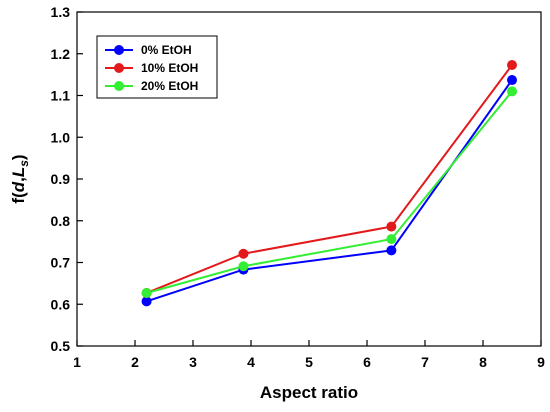  I want to click on x-axis-ticks: 1 2 3 4 5 6 7 8 9, so click(309, 355).